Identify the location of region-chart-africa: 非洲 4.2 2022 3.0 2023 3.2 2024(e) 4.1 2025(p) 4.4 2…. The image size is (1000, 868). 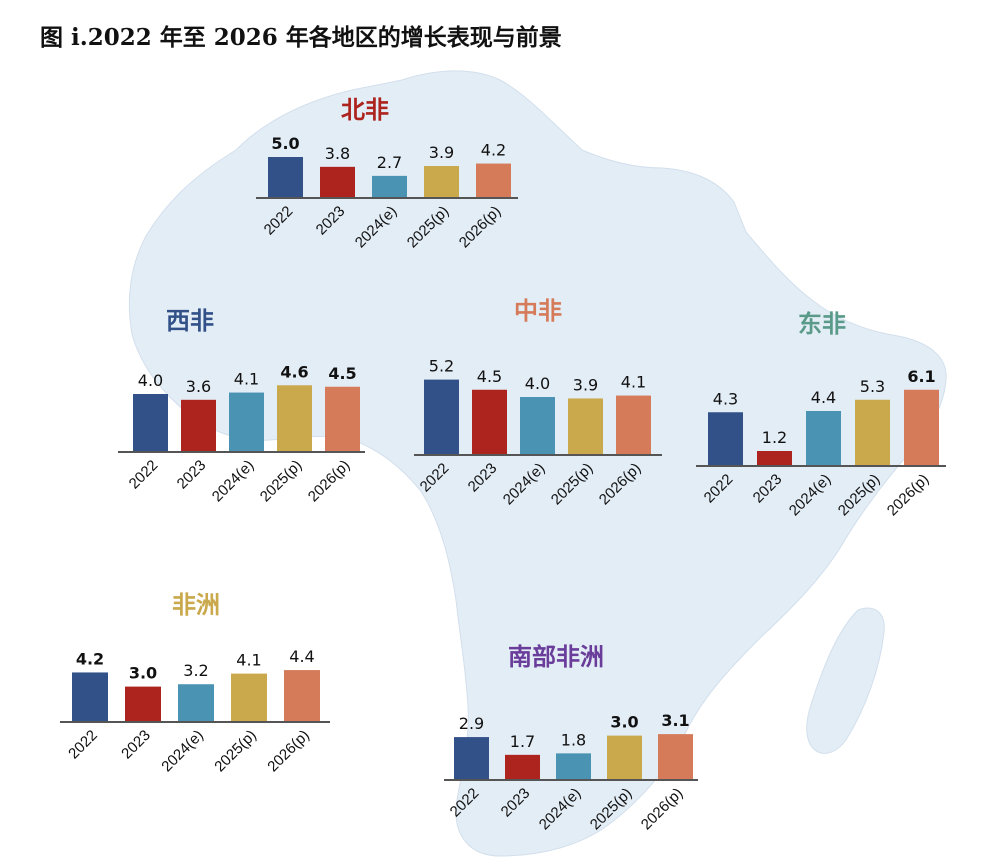
(195, 683).